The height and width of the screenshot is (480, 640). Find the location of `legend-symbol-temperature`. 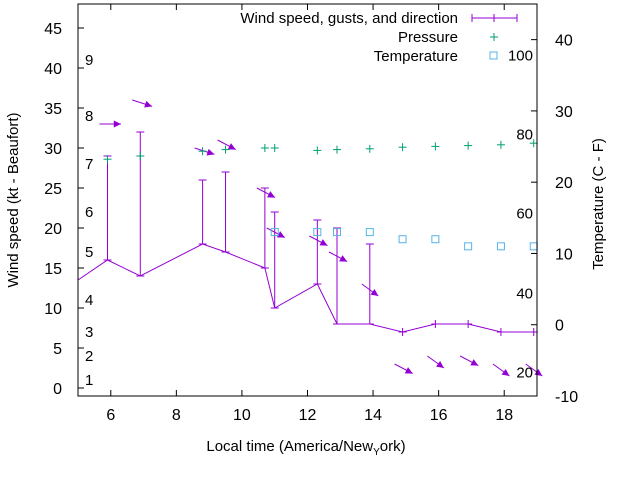

legend-symbol-temperature is located at coordinates (493, 55).